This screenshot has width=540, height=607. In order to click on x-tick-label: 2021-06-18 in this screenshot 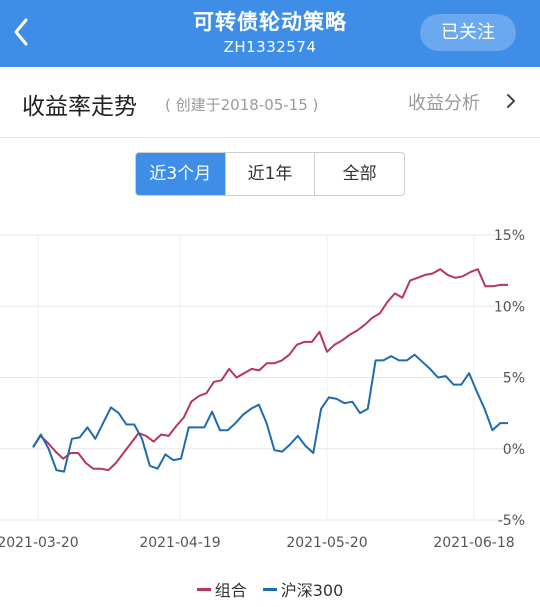, I will do `click(473, 543)`.